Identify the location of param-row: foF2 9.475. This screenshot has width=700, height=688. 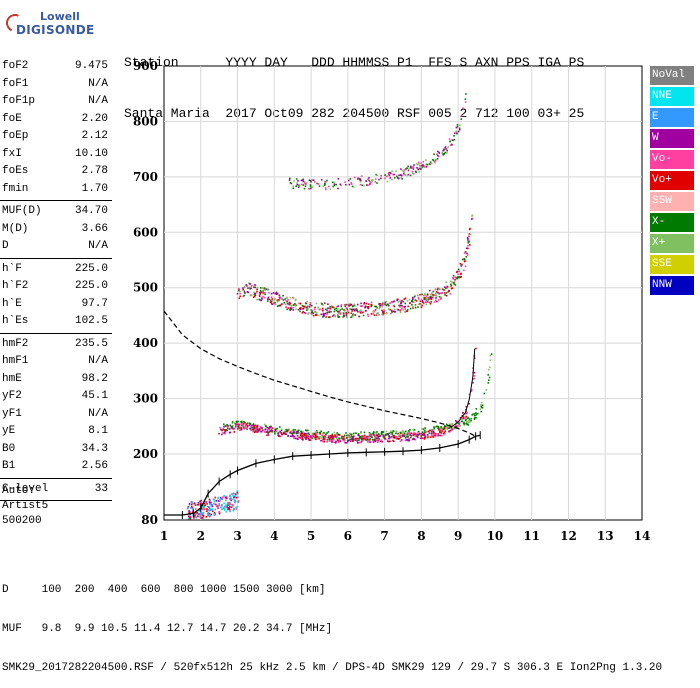
(56, 67).